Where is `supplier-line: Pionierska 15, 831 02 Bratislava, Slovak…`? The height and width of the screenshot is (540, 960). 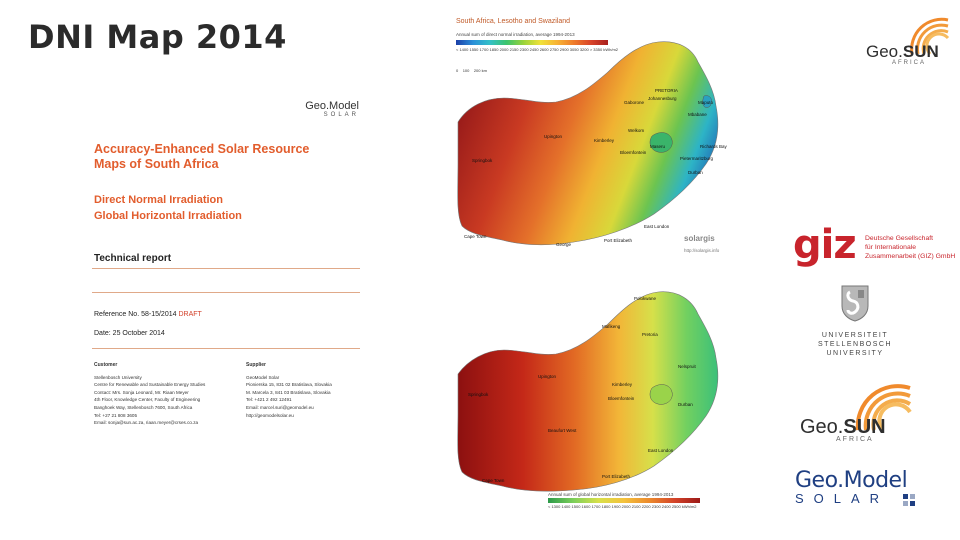
supplier-line: Pionierska 15, 831 02 Bratislava, Slovak… is located at coordinates (289, 385).